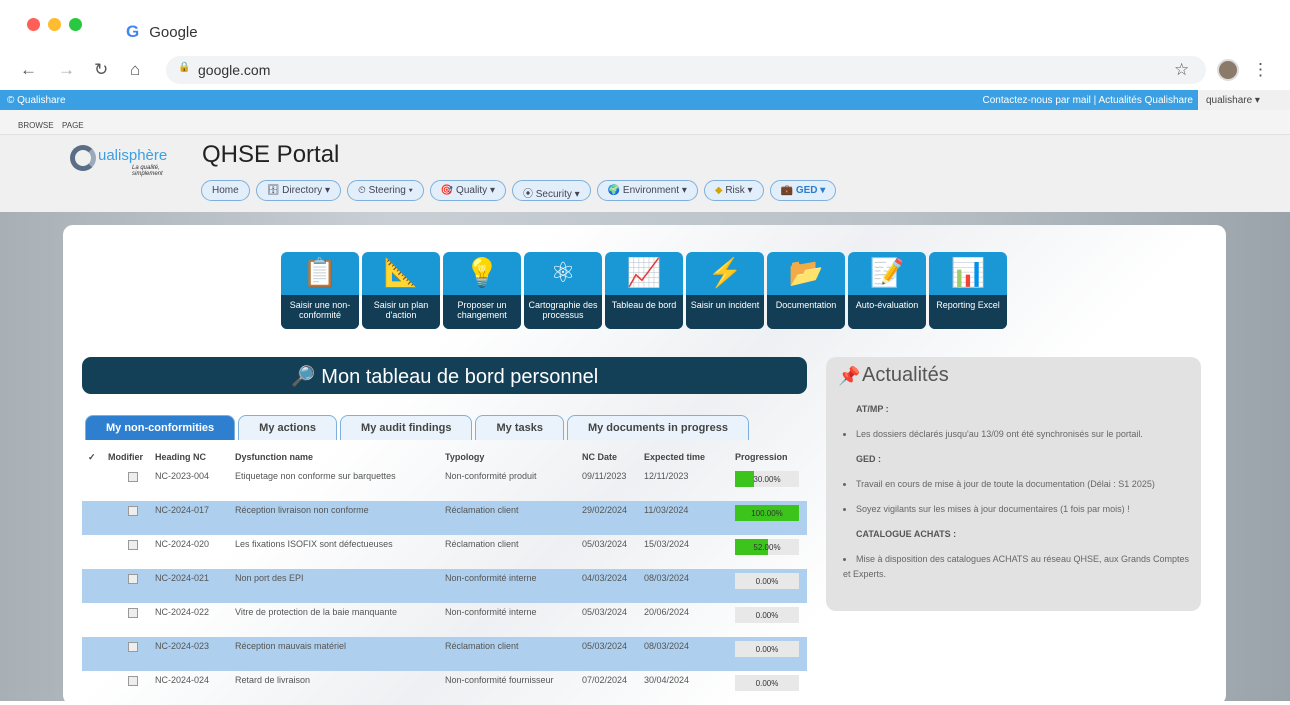  What do you see at coordinates (1228, 70) in the screenshot?
I see `profile-avatar` at bounding box center [1228, 70].